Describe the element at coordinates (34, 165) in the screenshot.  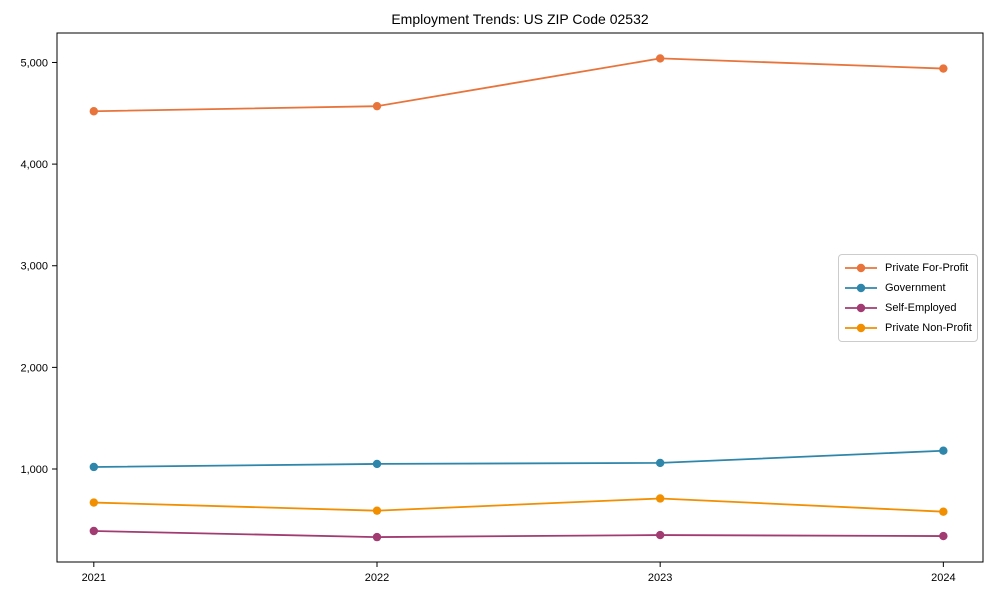
I see `y-axis-tick-label: 4,000` at that location.